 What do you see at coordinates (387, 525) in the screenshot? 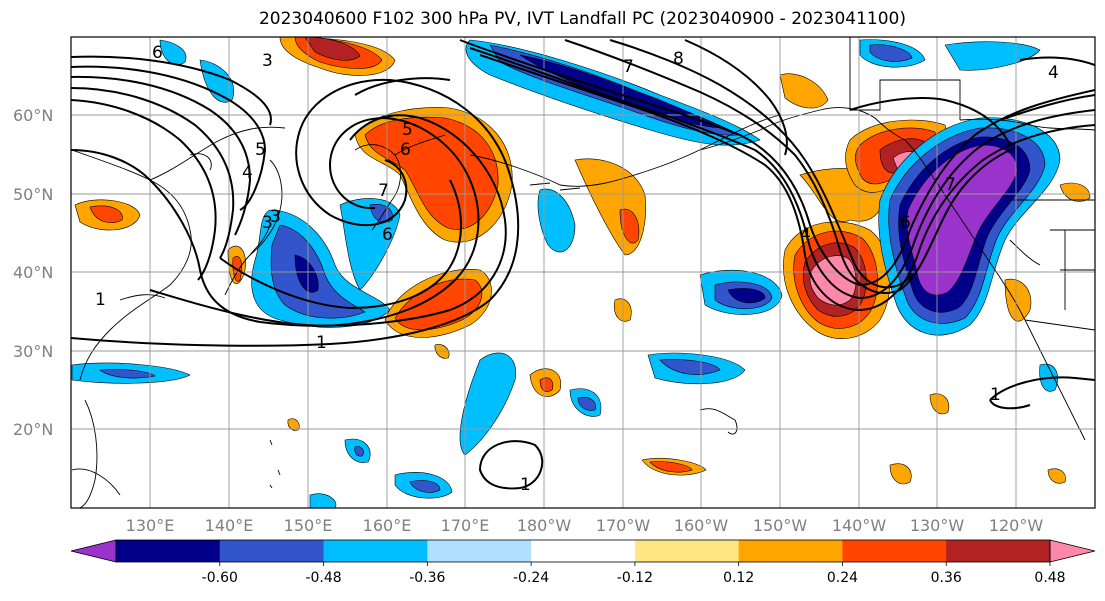
I see `lon-label-160e: 160°E` at bounding box center [387, 525].